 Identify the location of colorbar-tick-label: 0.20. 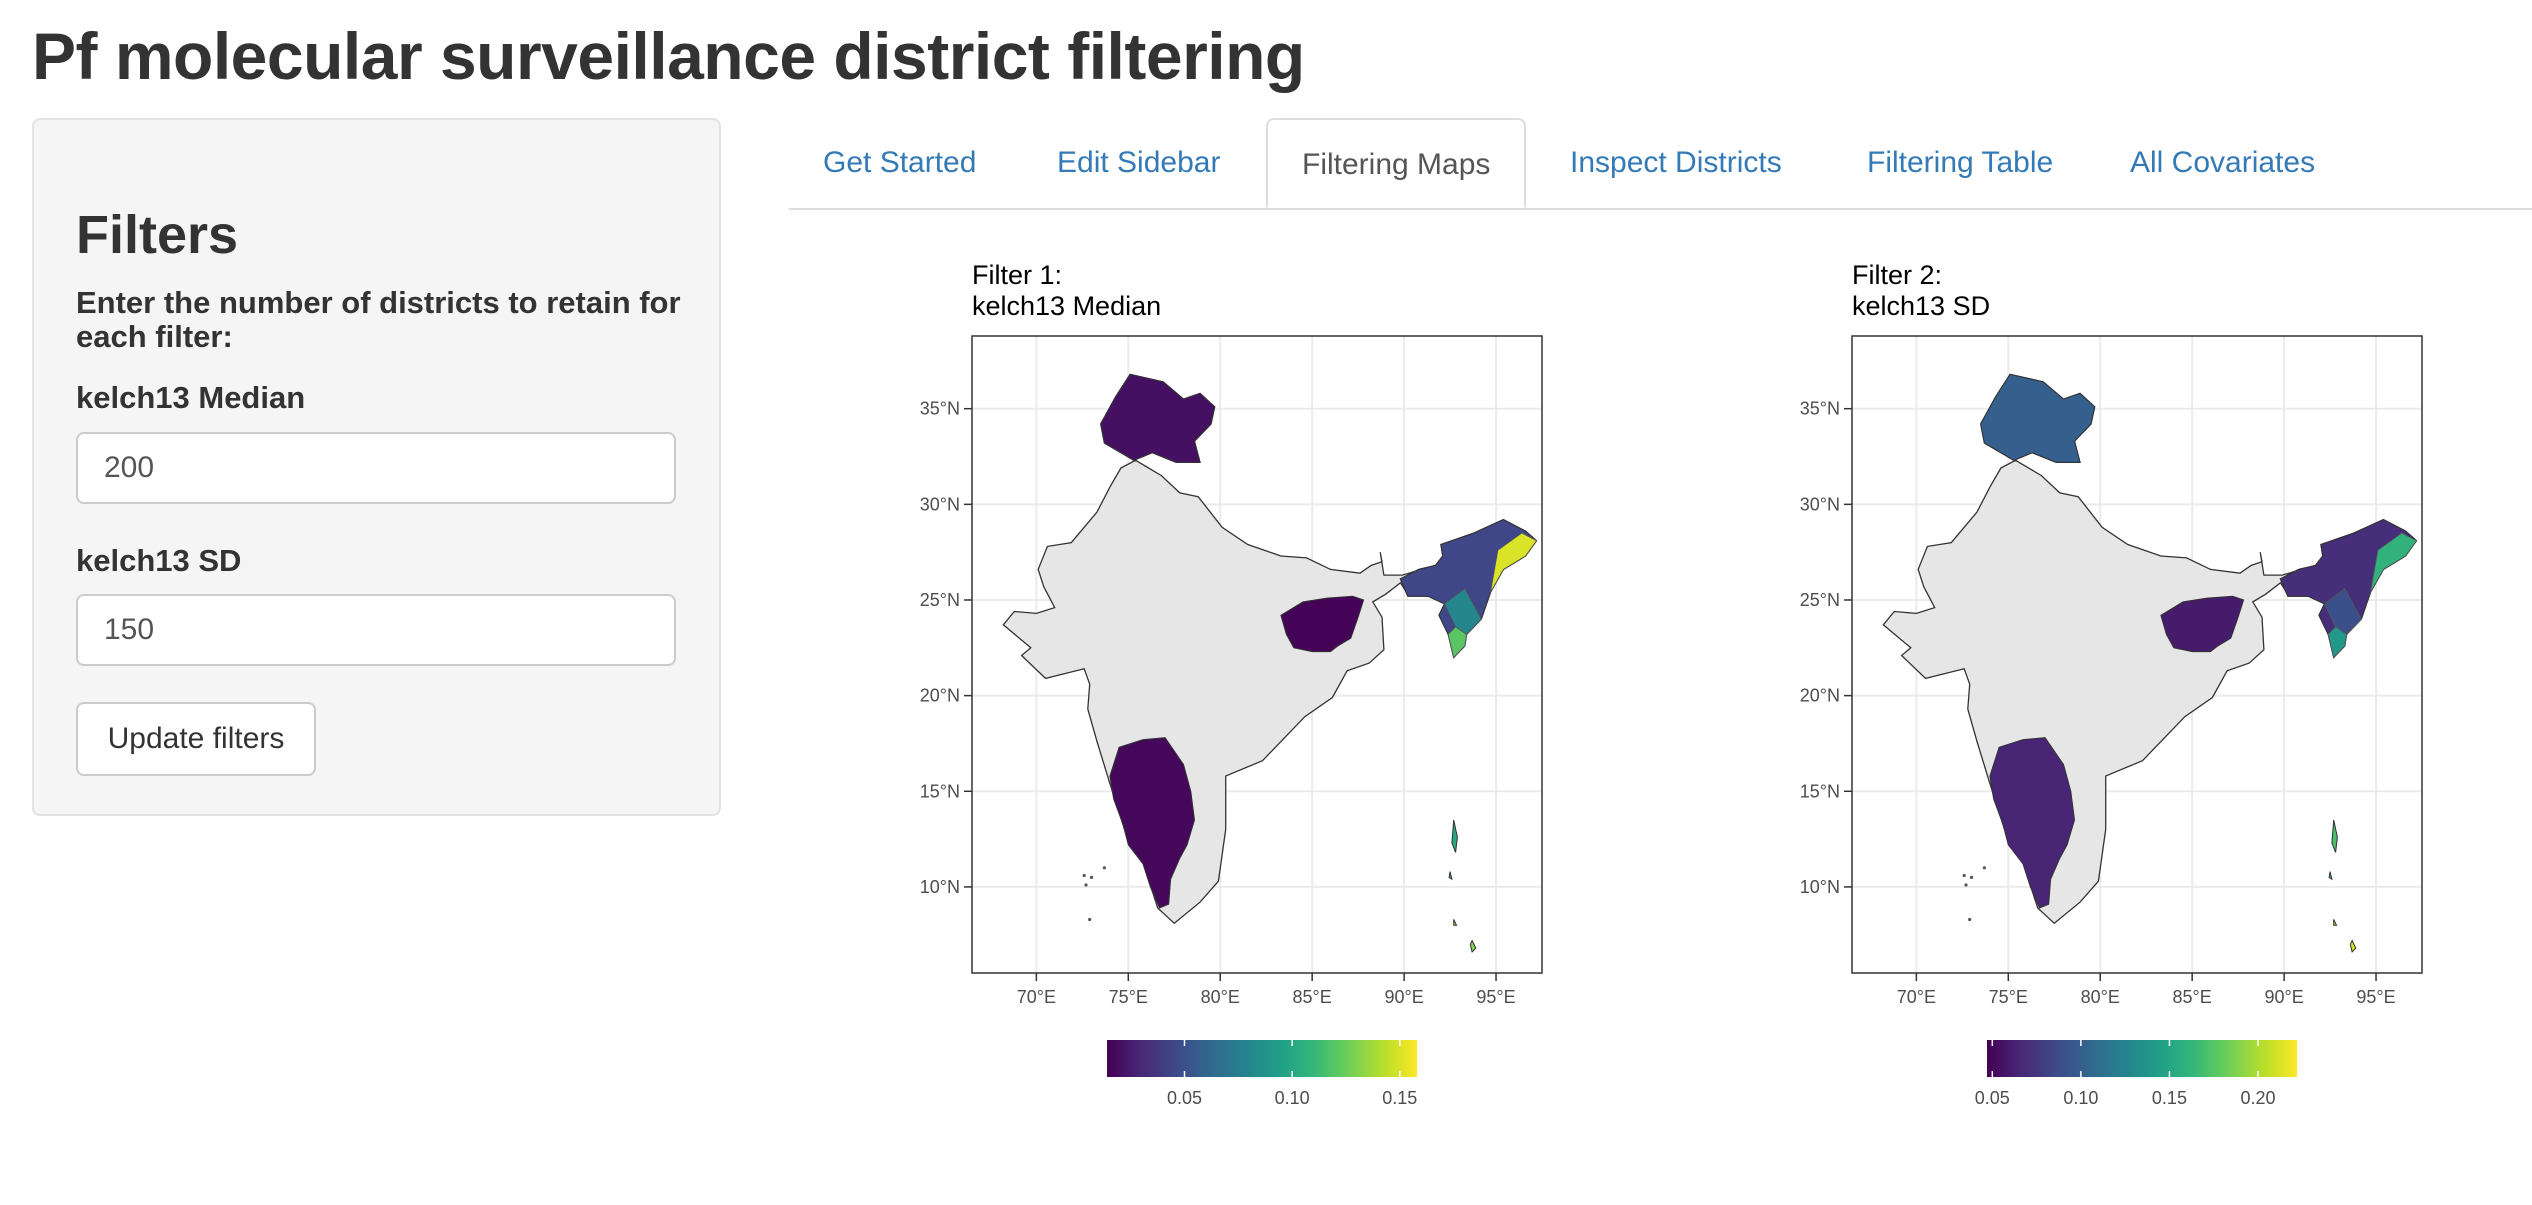
(2258, 1098).